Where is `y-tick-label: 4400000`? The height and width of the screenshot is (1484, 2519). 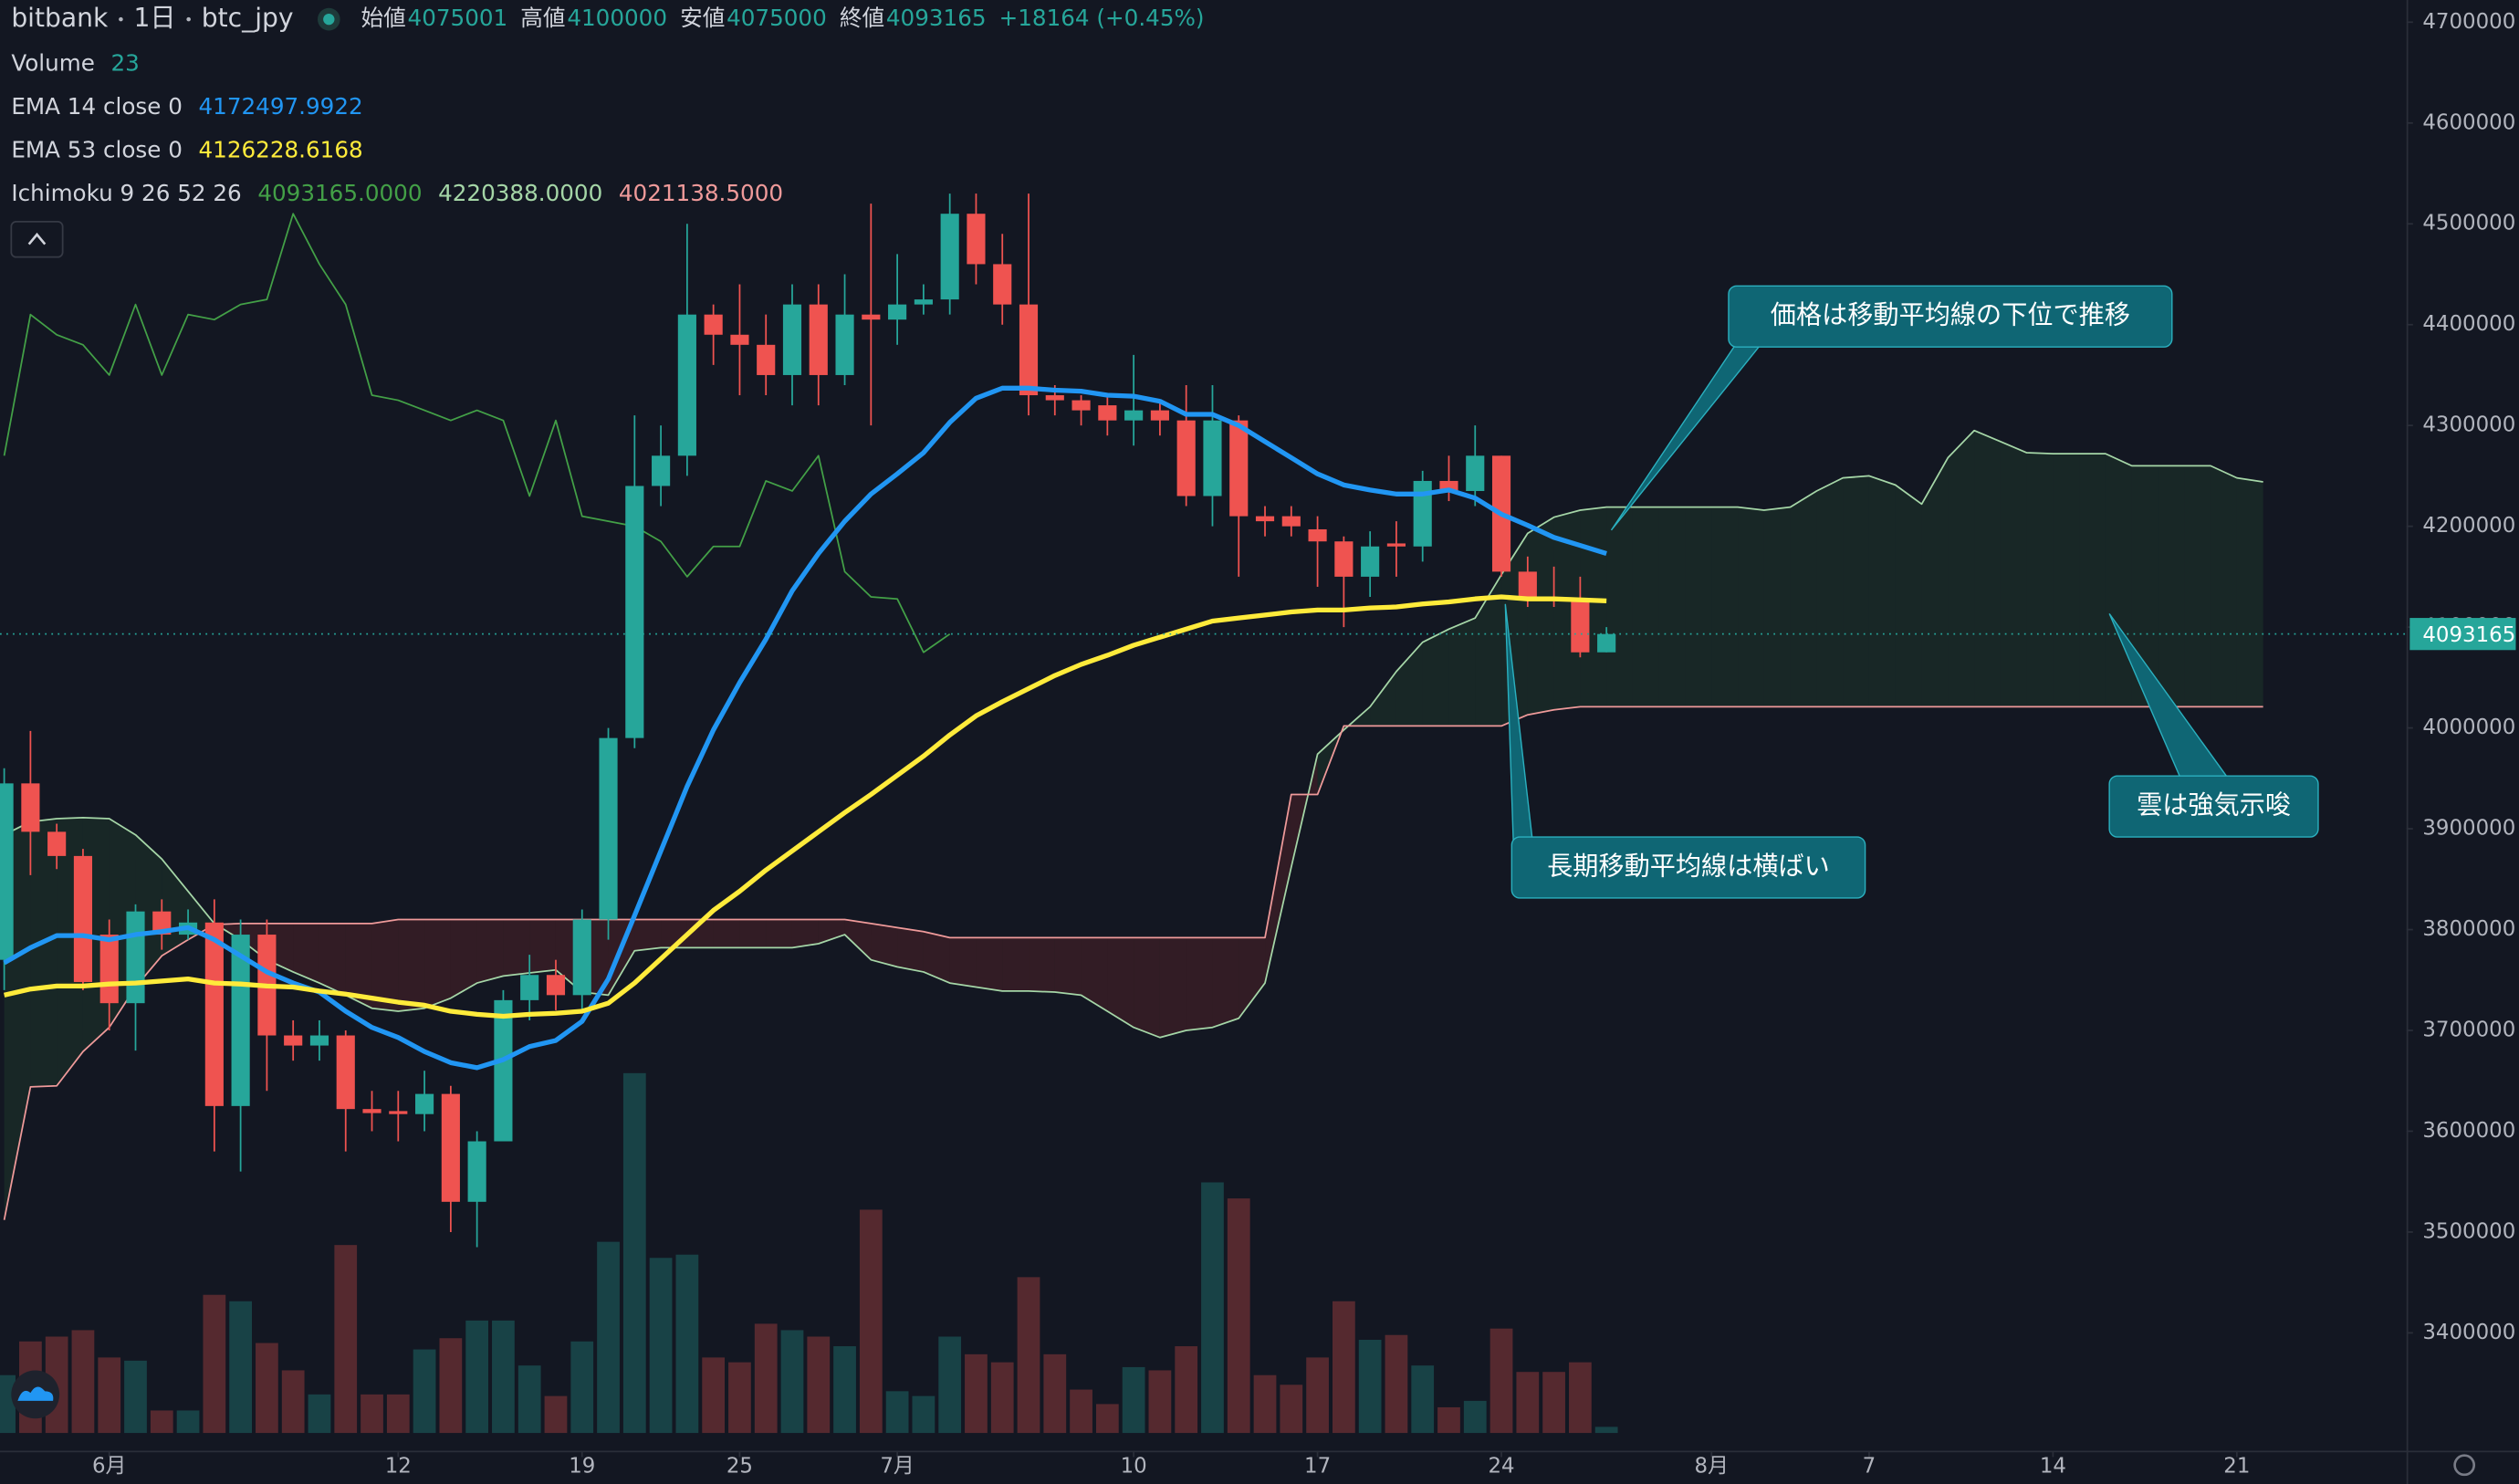 y-tick-label: 4400000 is located at coordinates (2468, 324).